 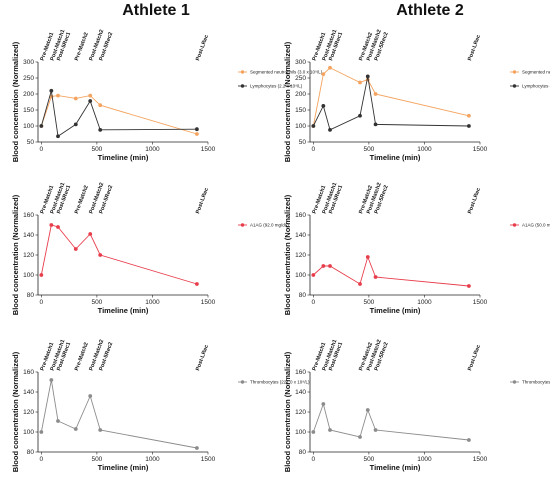 What do you see at coordinates (269, 225) in the screenshot?
I see `legend-label: A1AG (92.0 mg/dL)` at bounding box center [269, 225].